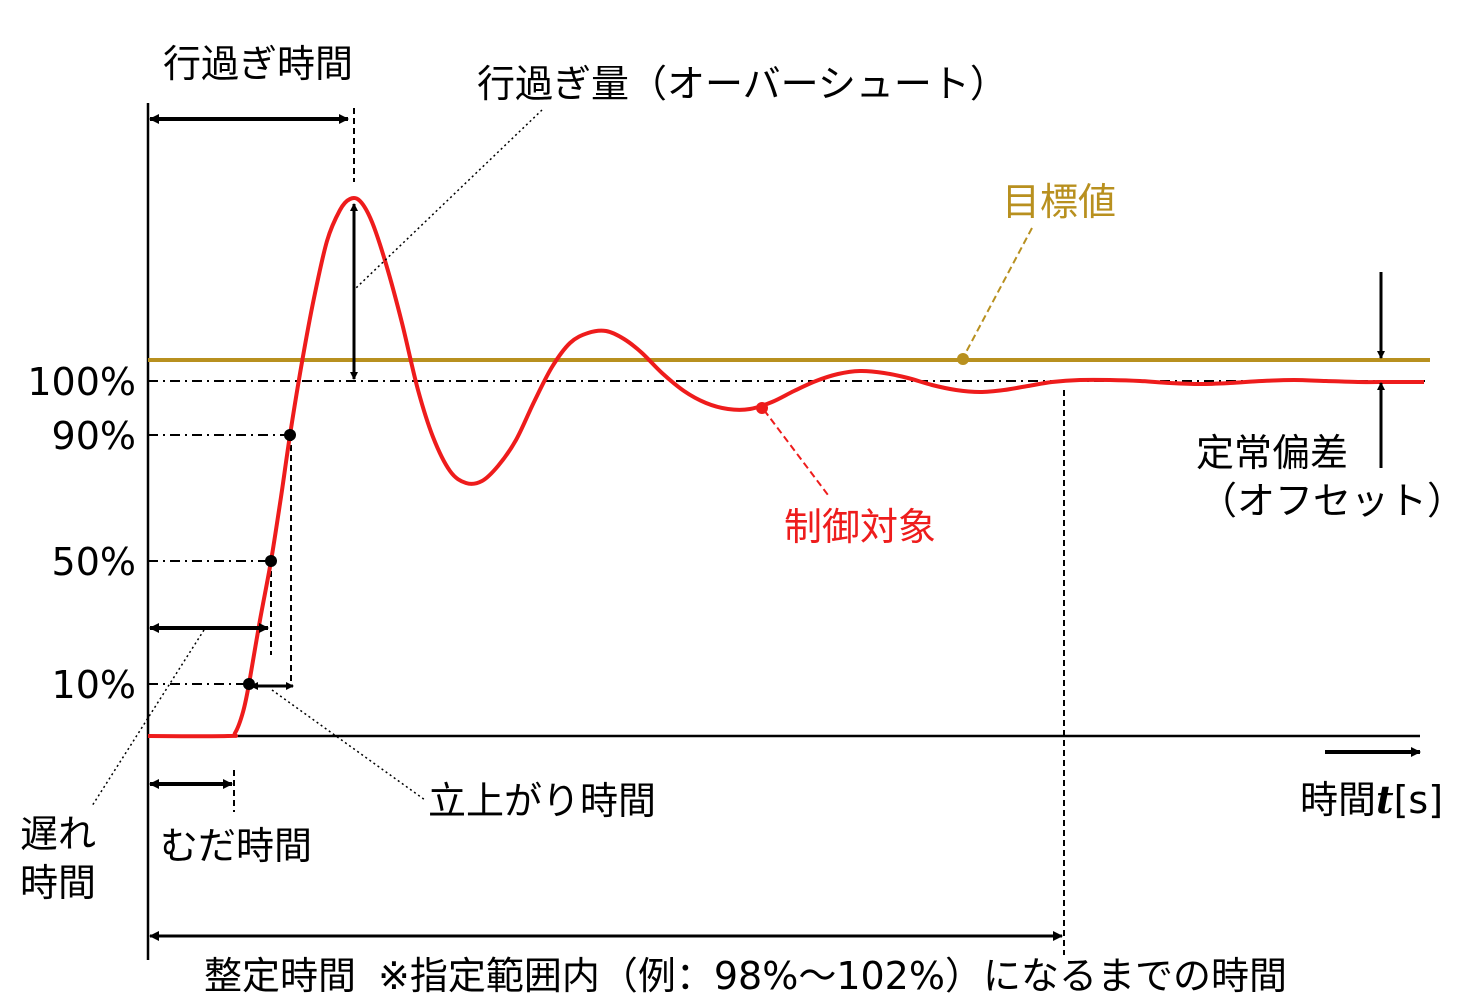  I want to click on rise-time-label: 立上がり時間, so click(542, 801).